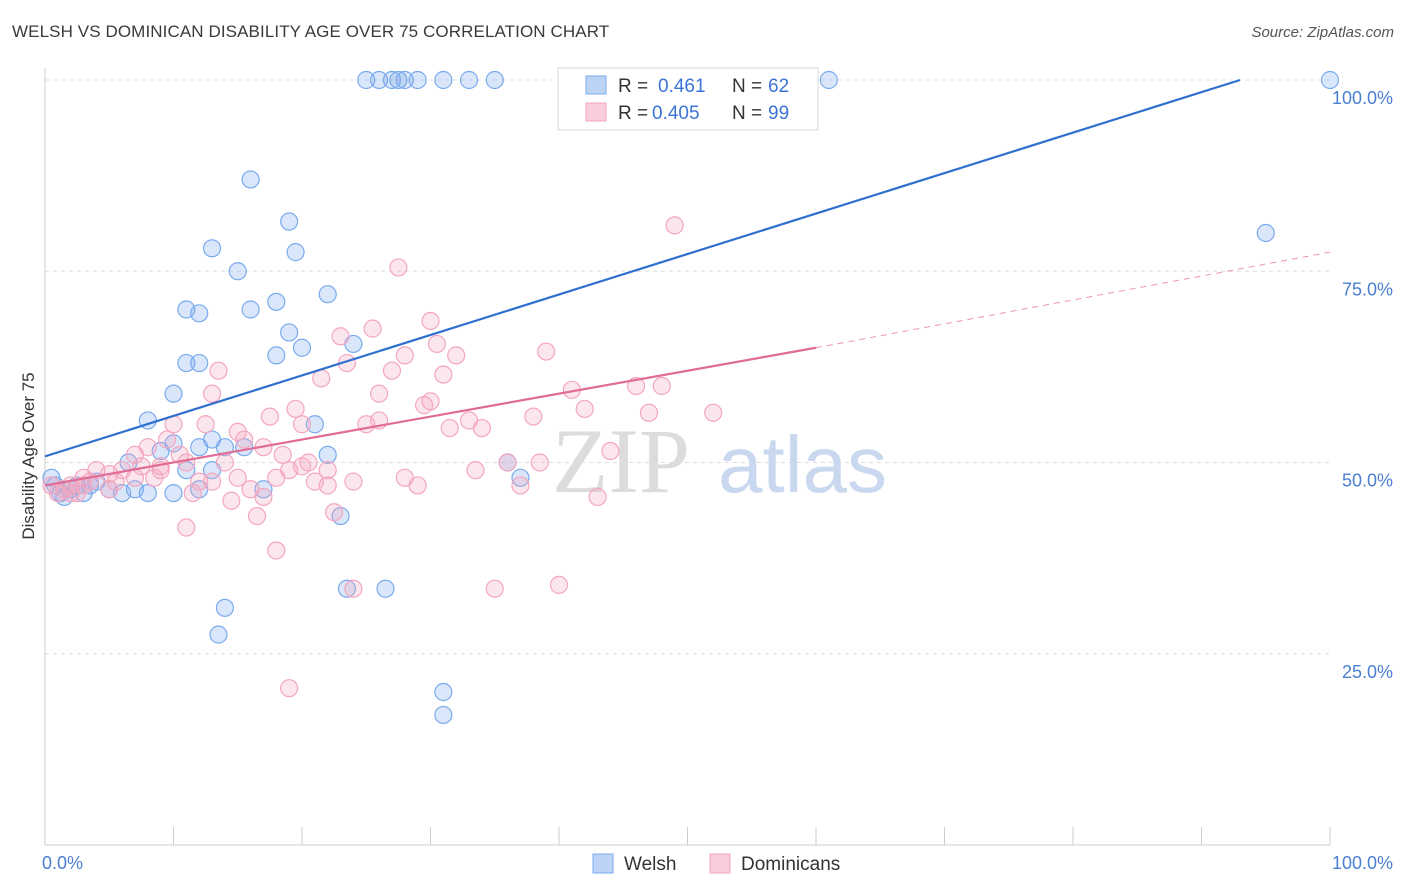 This screenshot has height=892, width=1406. What do you see at coordinates (790, 864) in the screenshot?
I see `bottom-legend-label-dominicans: Dominicans` at bounding box center [790, 864].